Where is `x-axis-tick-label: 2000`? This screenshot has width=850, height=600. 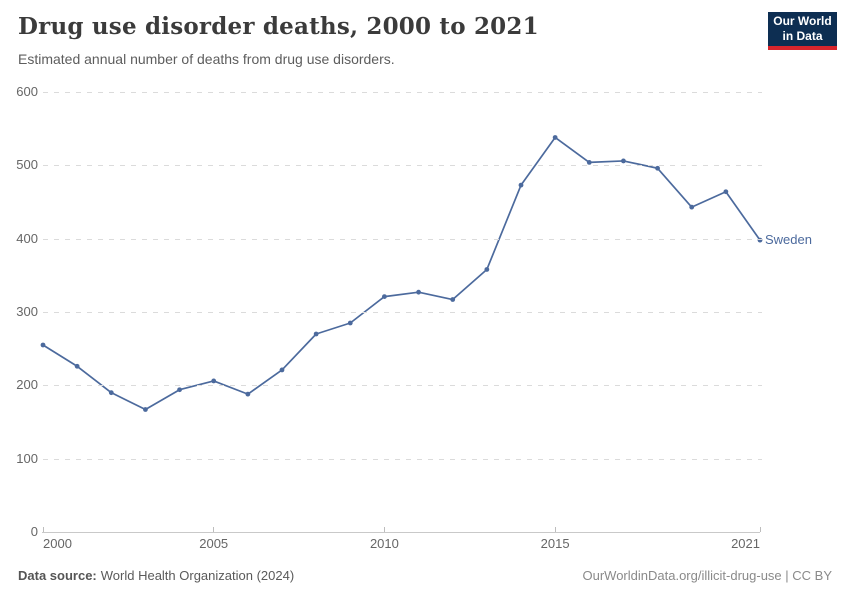 x-axis-tick-label: 2000 is located at coordinates (57, 543).